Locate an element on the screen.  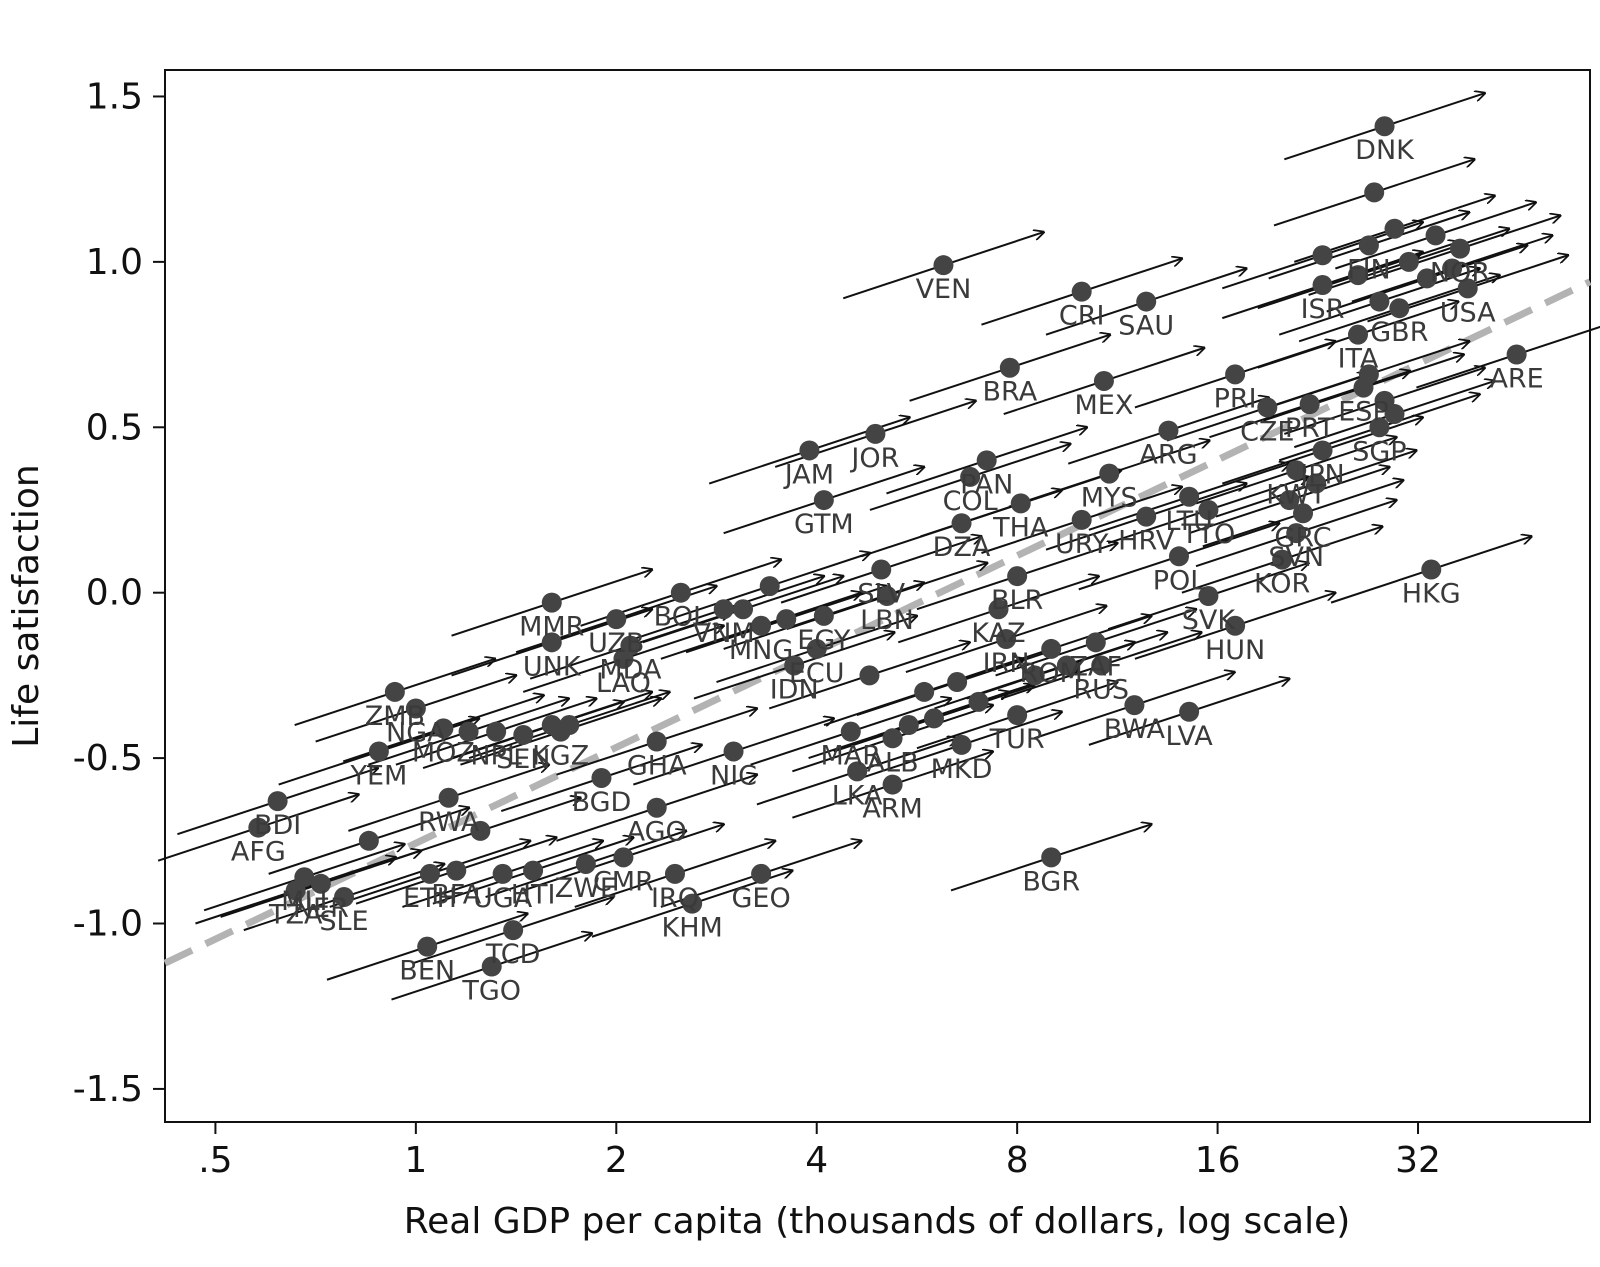
x-tick-label: 16 is located at coordinates (1218, 1160).